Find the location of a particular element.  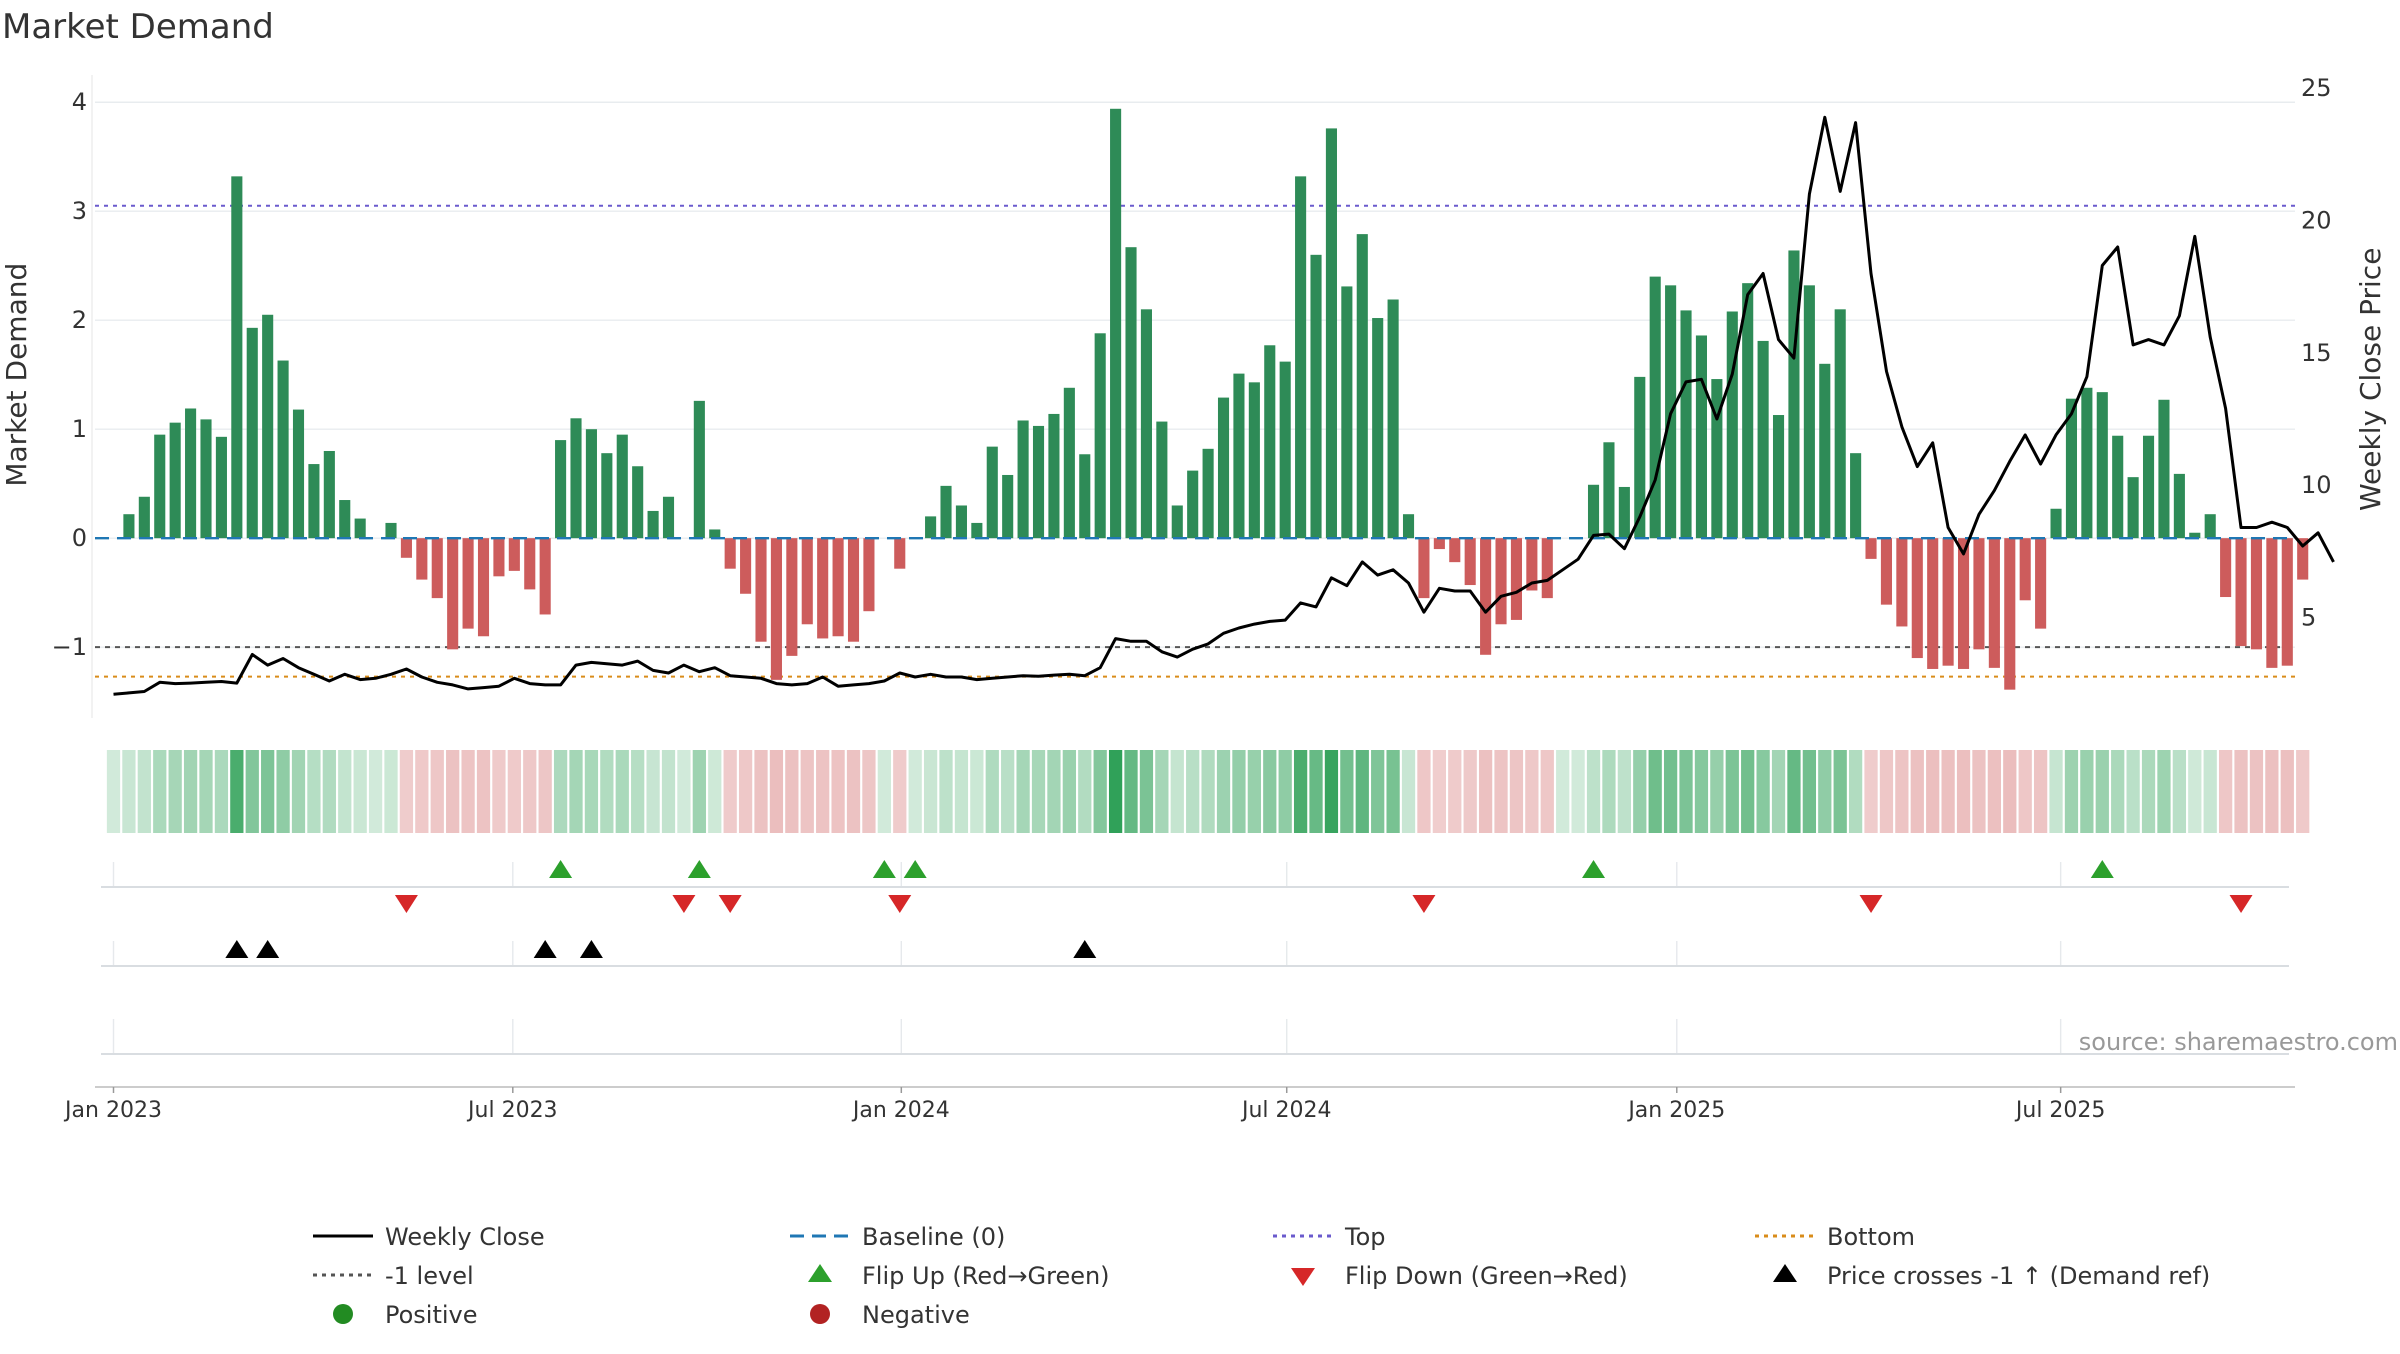

chart-title: Market Demand is located at coordinates (138, 27).